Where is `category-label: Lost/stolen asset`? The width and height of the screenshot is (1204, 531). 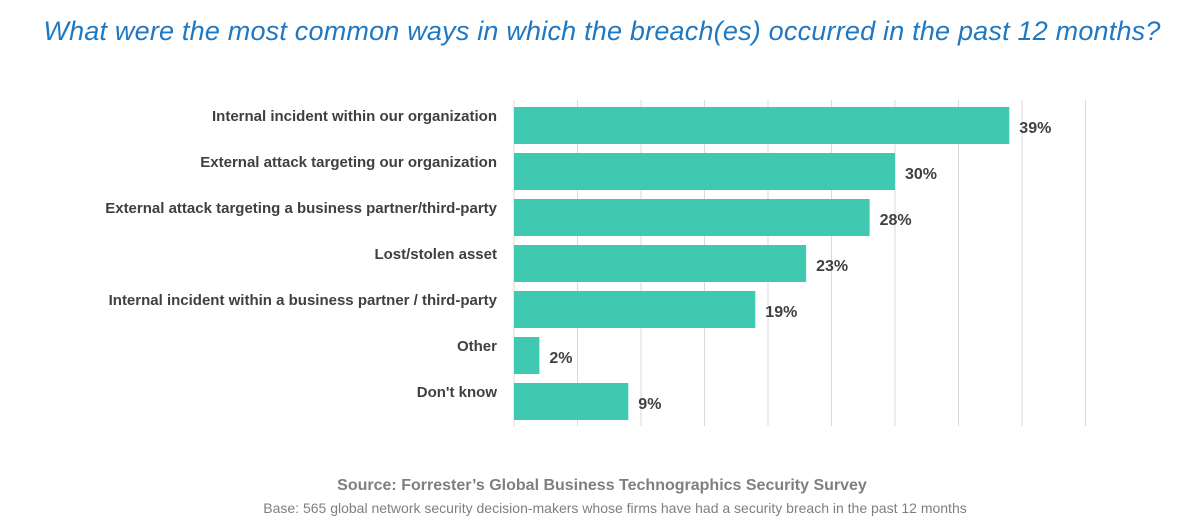 category-label: Lost/stolen asset is located at coordinates (435, 254).